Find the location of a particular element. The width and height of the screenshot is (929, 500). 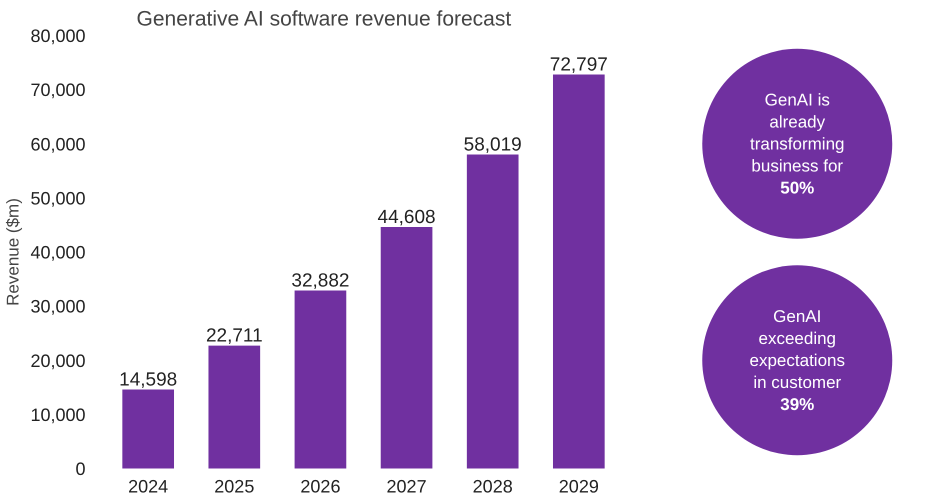

y-tick-label: 50,000 is located at coordinates (58, 198).